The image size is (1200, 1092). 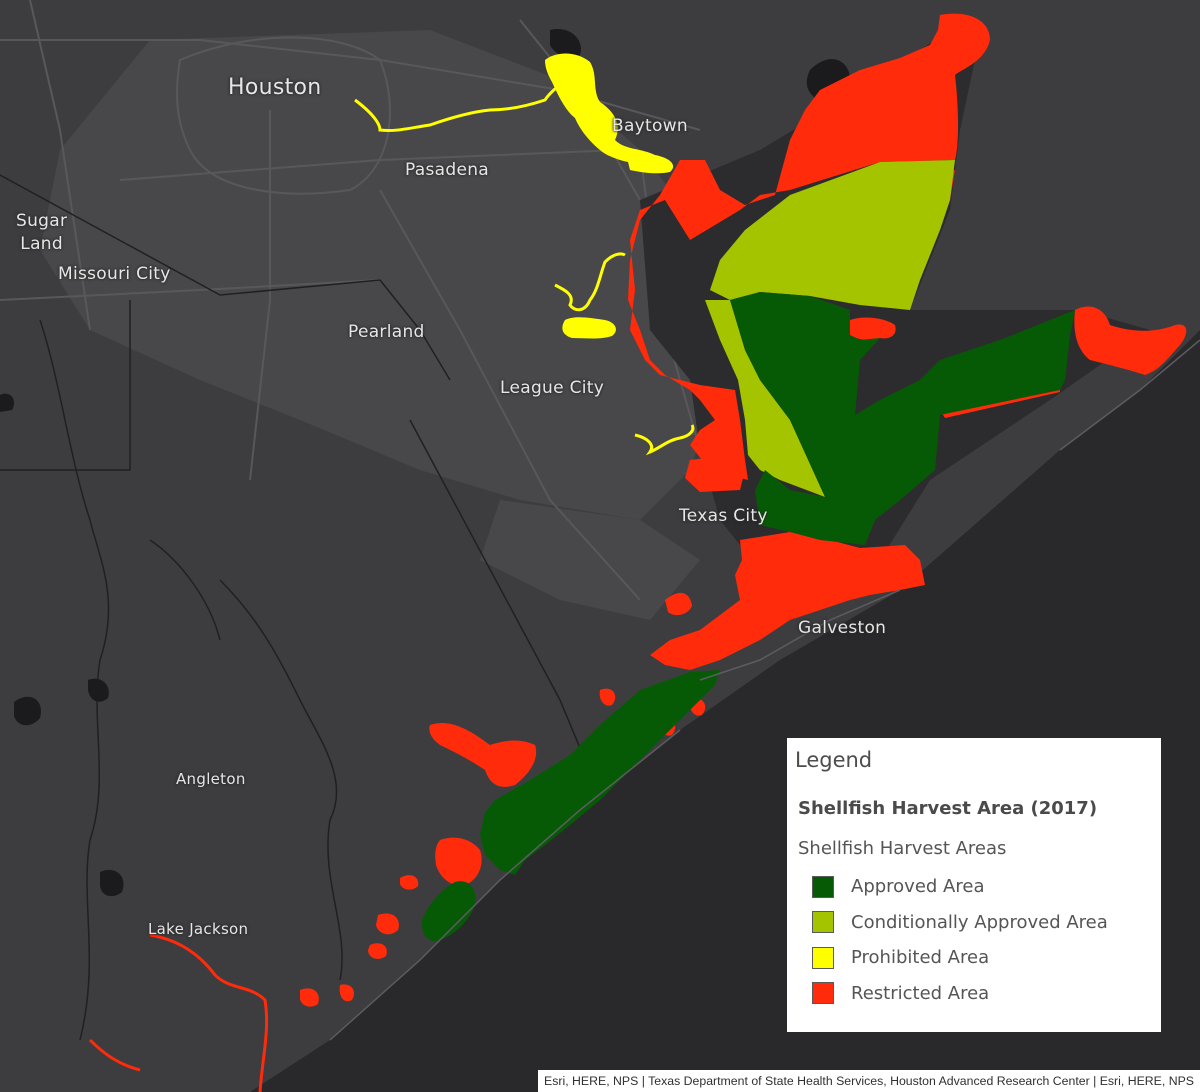 What do you see at coordinates (211, 779) in the screenshot?
I see `city-label-angleton: Angleton` at bounding box center [211, 779].